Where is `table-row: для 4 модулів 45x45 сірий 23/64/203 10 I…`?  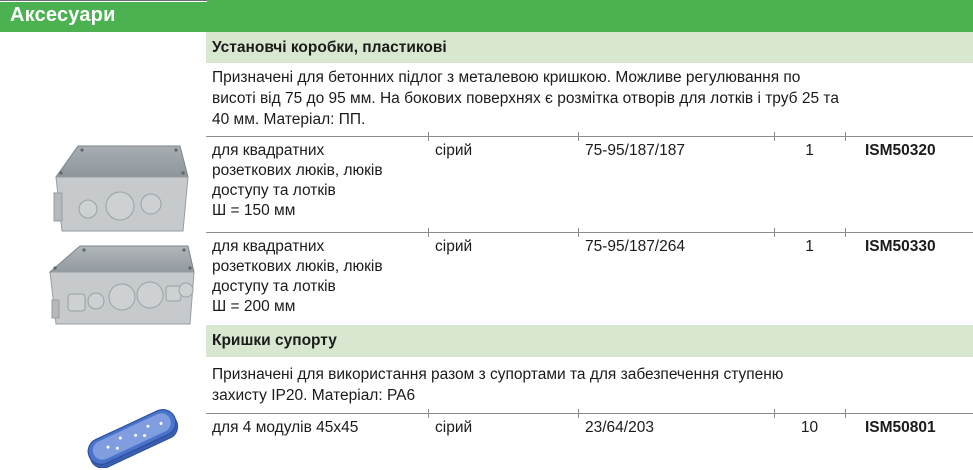
table-row: для 4 модулів 45x45 сірий 23/64/203 10 I… is located at coordinates (589, 438).